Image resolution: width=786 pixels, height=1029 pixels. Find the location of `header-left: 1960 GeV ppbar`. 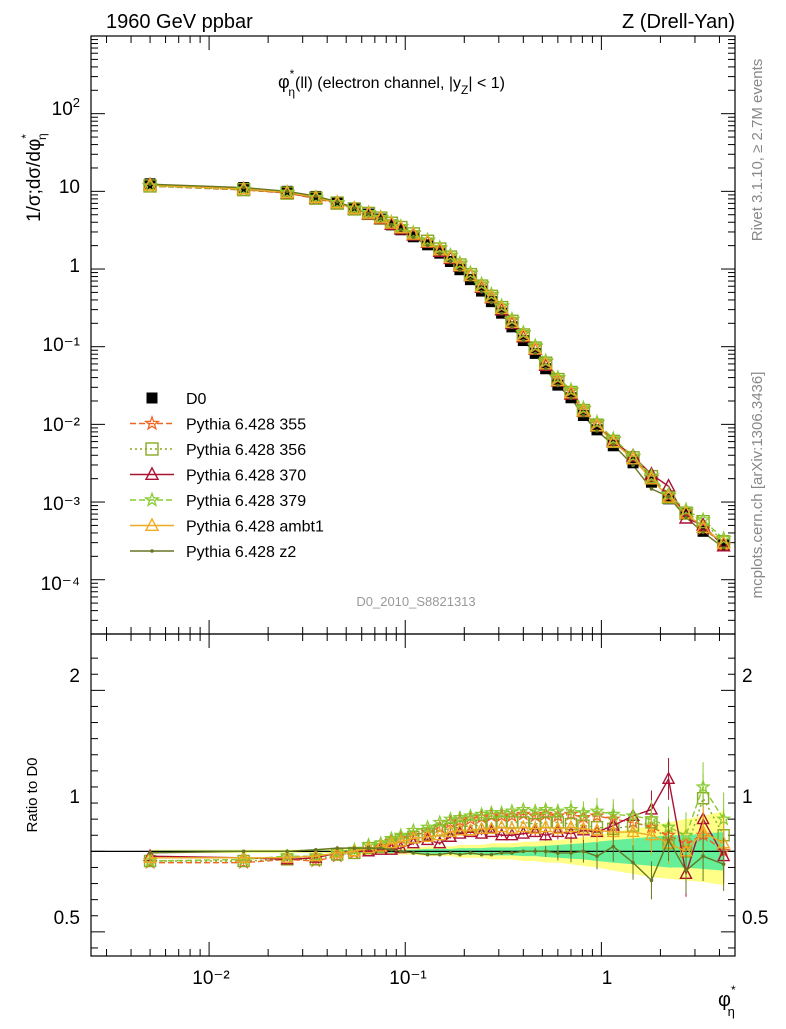

header-left: 1960 GeV ppbar is located at coordinates (179, 22).